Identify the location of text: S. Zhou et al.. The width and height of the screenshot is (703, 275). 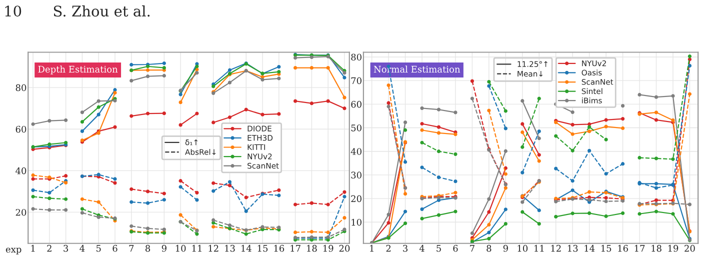
(102, 11).